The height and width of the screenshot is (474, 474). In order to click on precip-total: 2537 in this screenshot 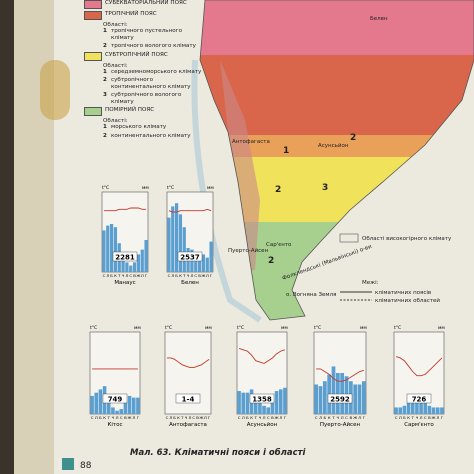, I will do `click(190, 258)`.